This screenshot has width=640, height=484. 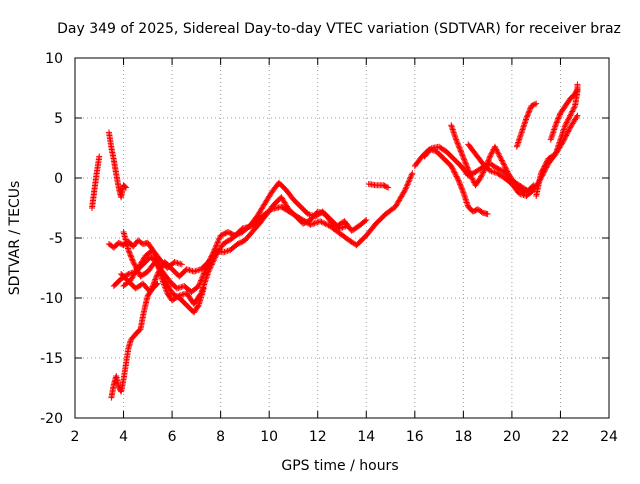 I want to click on x-tick-label: 4, so click(x=123, y=437).